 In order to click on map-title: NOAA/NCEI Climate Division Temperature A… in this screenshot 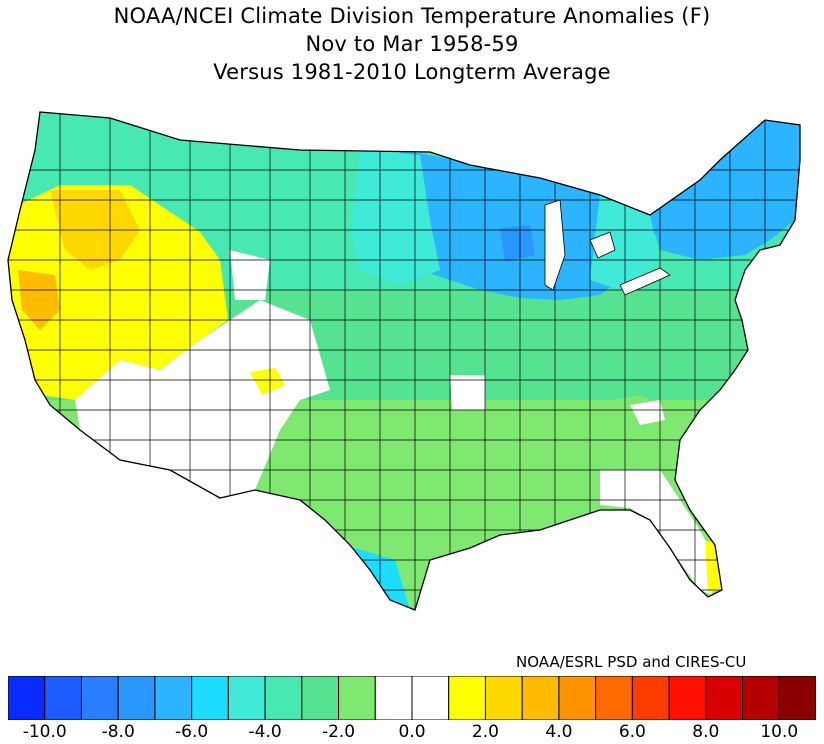, I will do `click(412, 16)`.